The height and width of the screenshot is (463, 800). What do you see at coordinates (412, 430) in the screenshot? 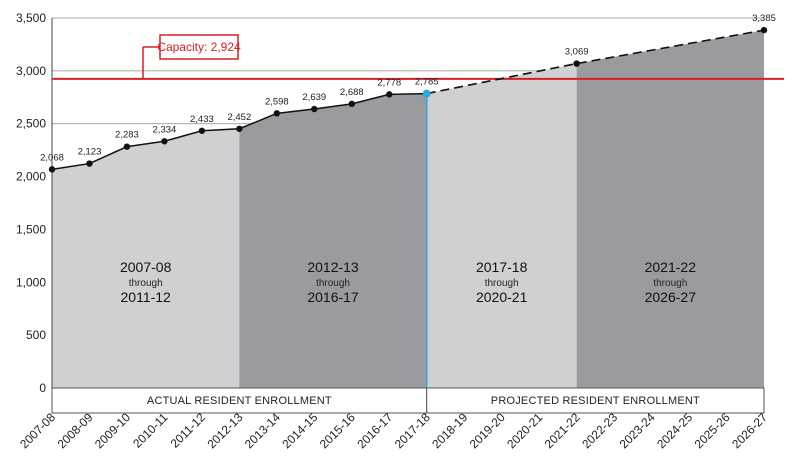
I see `x-tick-label: 2017-18` at bounding box center [412, 430].